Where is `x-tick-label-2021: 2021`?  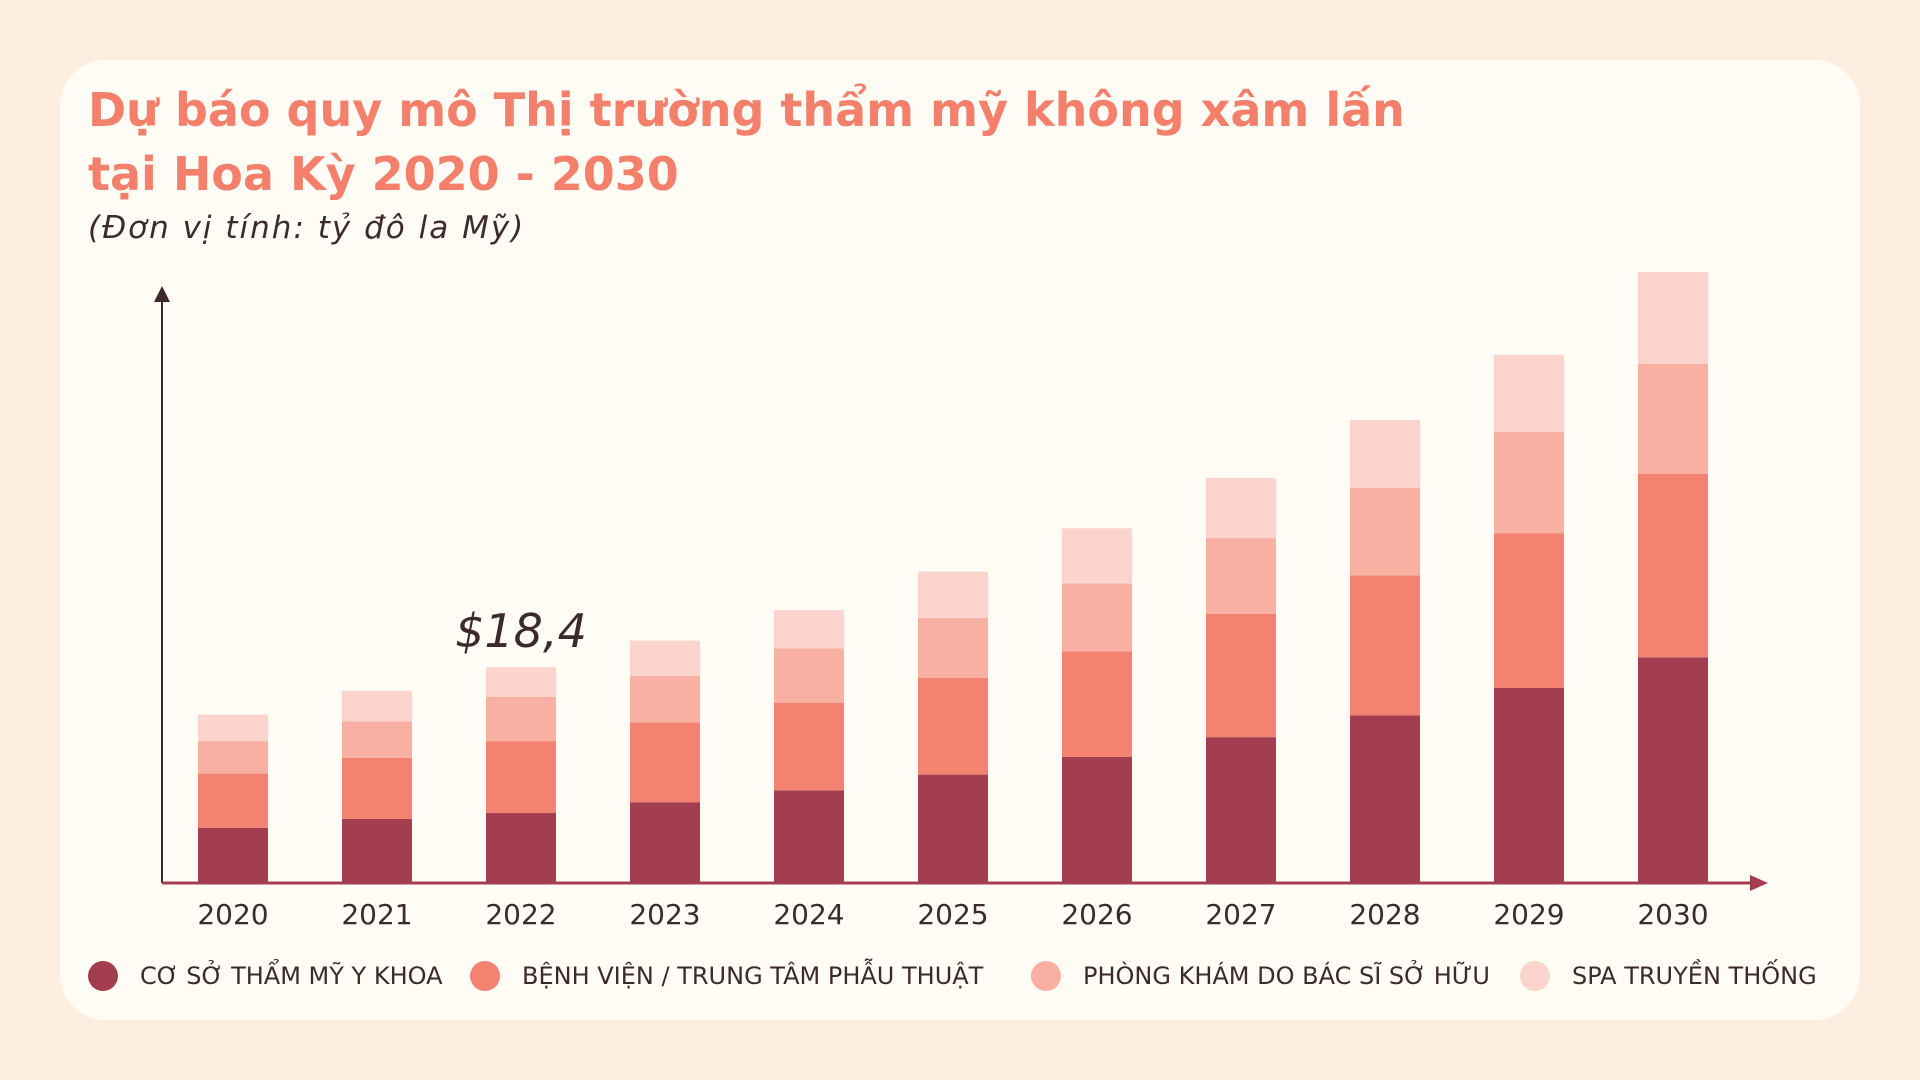
x-tick-label-2021: 2021 is located at coordinates (376, 914).